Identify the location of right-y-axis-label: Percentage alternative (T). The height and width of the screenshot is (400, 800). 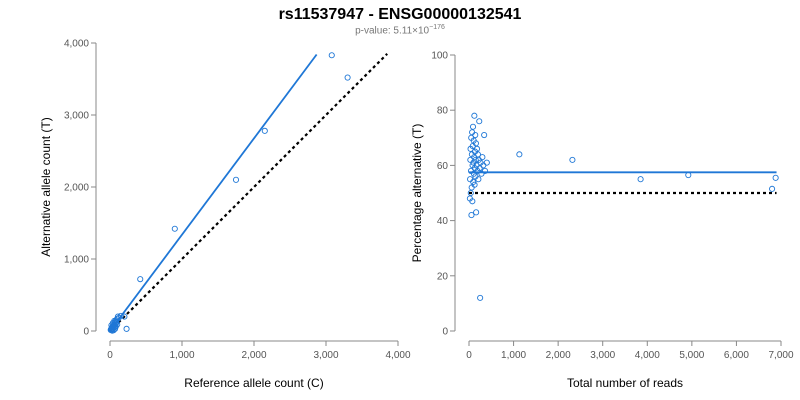
(417, 193).